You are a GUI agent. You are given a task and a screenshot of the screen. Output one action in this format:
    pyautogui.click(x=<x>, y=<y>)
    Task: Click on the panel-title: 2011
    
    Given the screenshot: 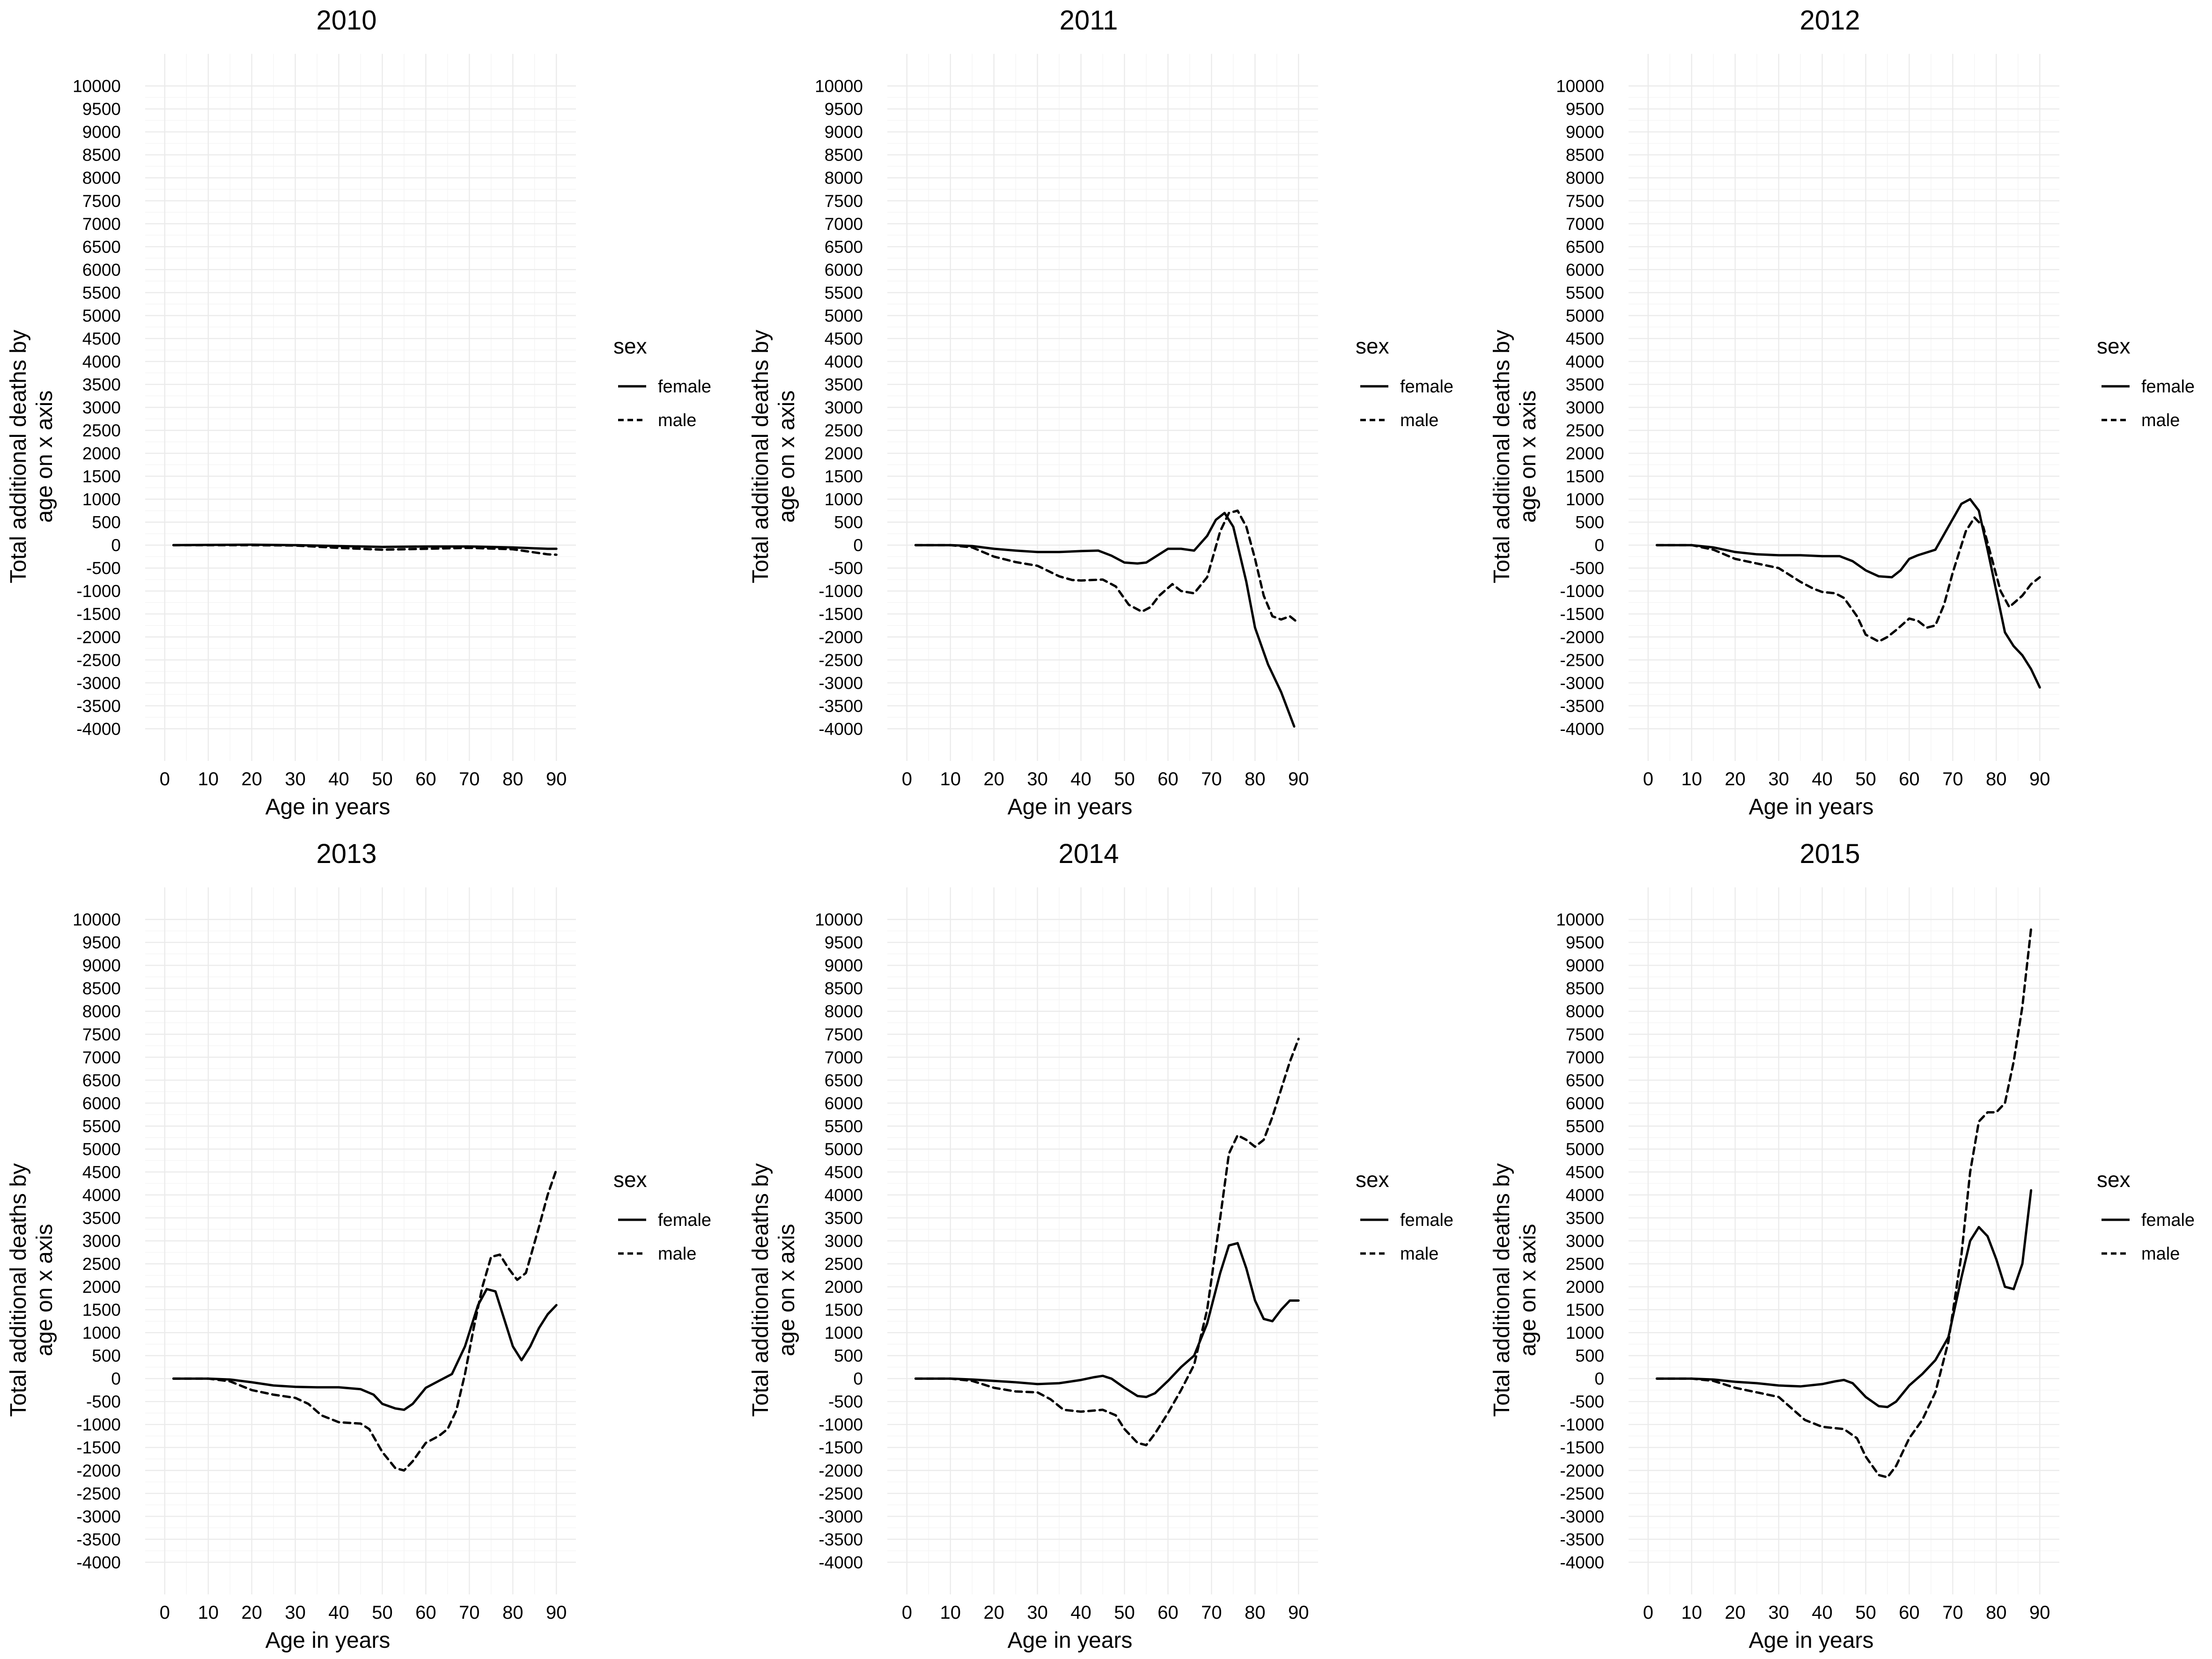 What is the action you would take?
    pyautogui.click(x=1089, y=20)
    